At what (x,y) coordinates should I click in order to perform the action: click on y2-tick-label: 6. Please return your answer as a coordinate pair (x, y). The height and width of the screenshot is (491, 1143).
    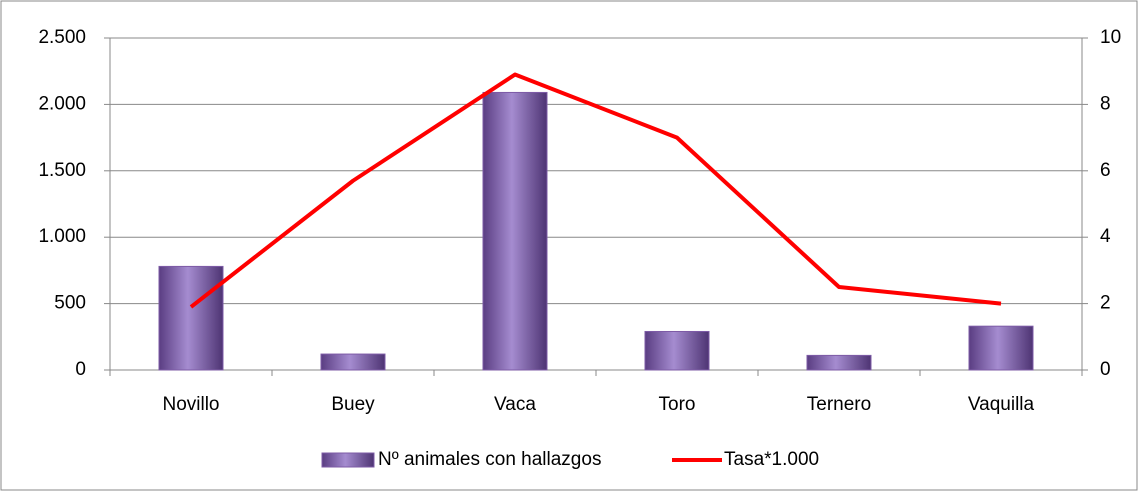
    Looking at the image, I should click on (1105, 170).